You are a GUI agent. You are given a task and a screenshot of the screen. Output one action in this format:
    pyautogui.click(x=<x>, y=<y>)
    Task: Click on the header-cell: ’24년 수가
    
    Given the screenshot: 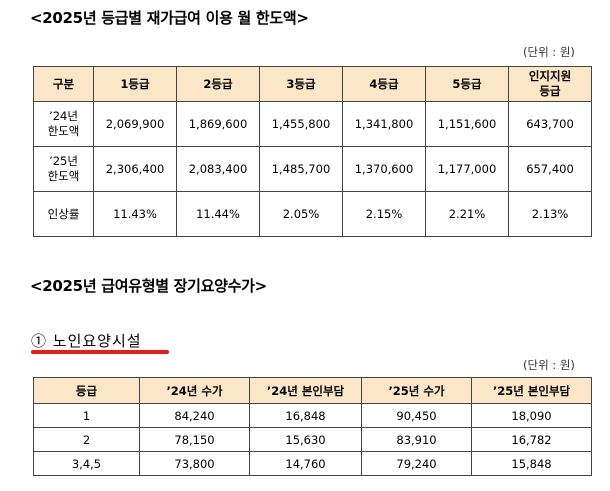 What is the action you would take?
    pyautogui.click(x=194, y=390)
    